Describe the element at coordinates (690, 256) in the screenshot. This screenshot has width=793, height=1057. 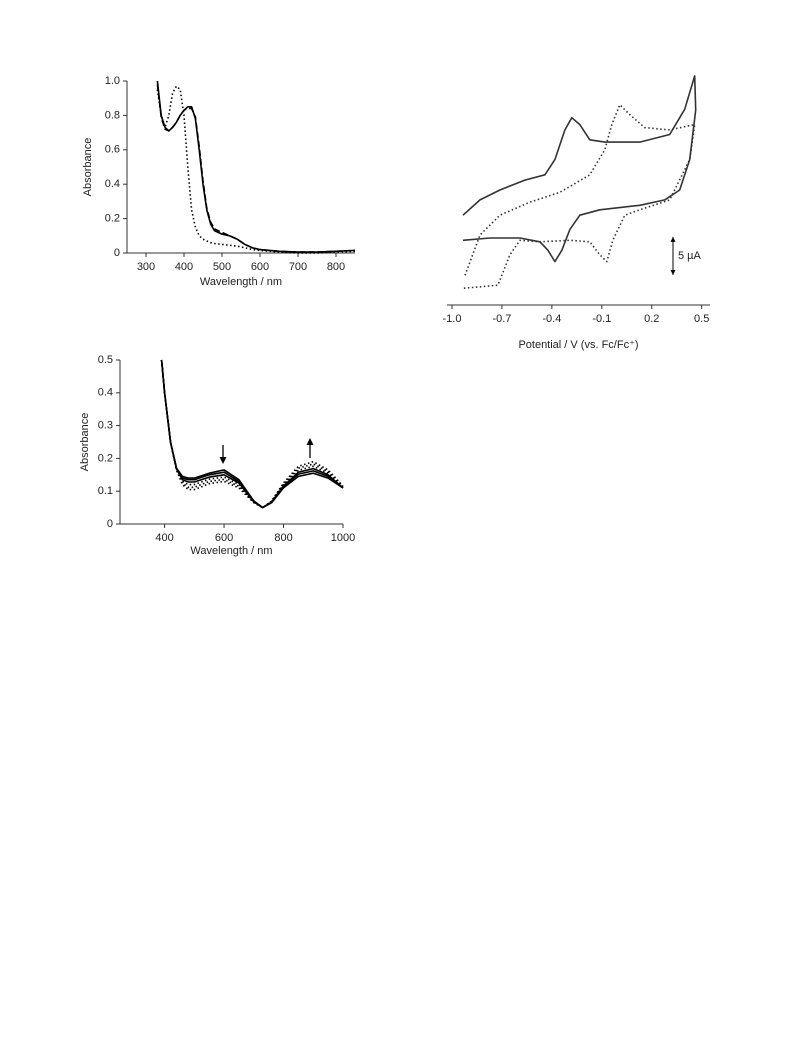
I see `scale-bar-label: 5 µA` at that location.